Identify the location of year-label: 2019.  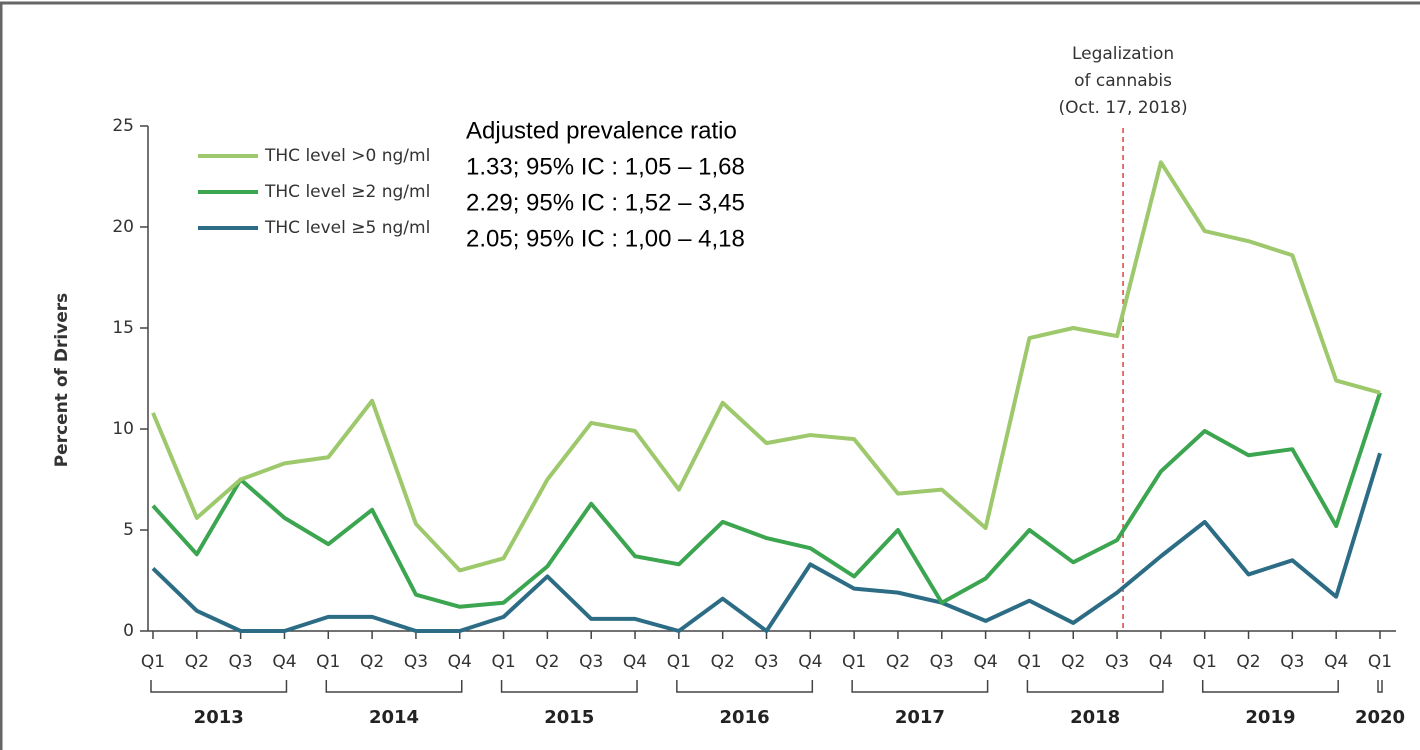
(1270, 717).